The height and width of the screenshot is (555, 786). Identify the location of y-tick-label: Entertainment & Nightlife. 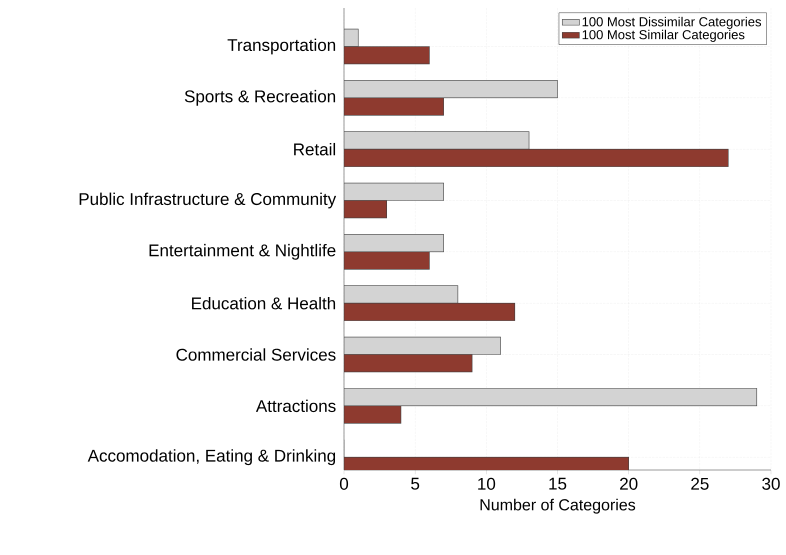
(243, 252).